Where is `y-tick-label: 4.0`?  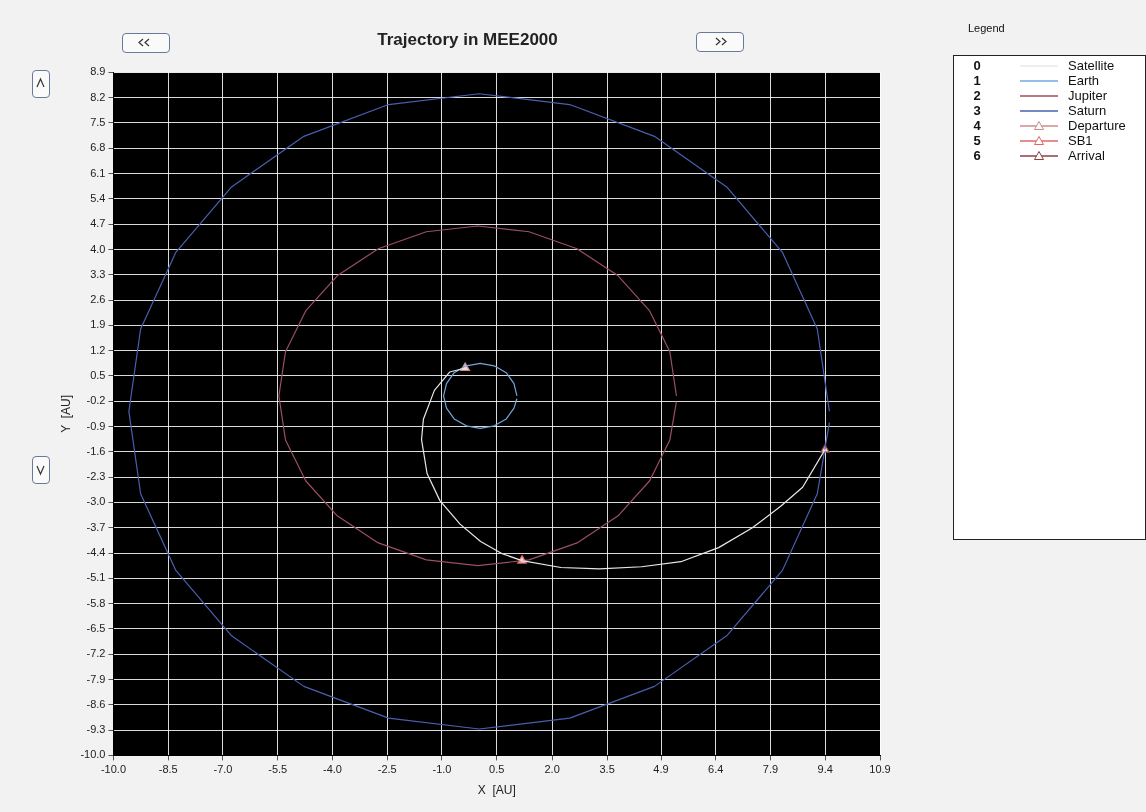 y-tick-label: 4.0 is located at coordinates (98, 248).